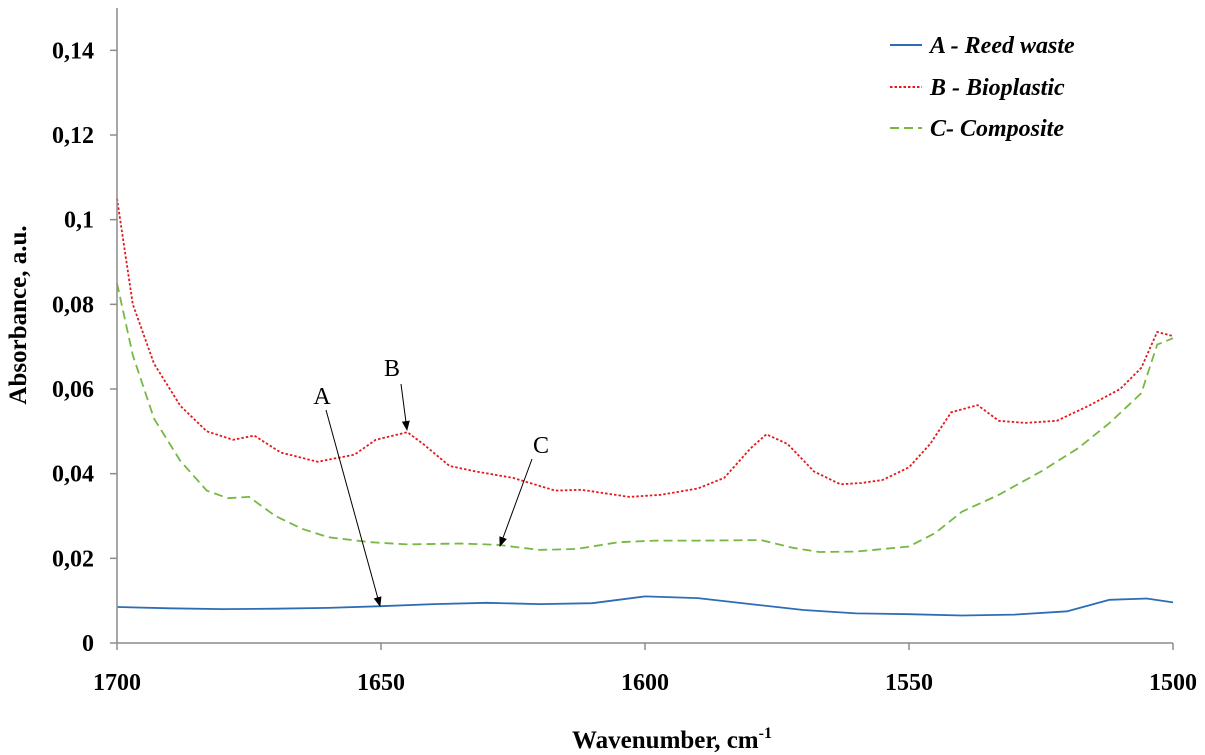  What do you see at coordinates (672, 739) in the screenshot?
I see `x-axis-title: Wavenumber, cm-1` at bounding box center [672, 739].